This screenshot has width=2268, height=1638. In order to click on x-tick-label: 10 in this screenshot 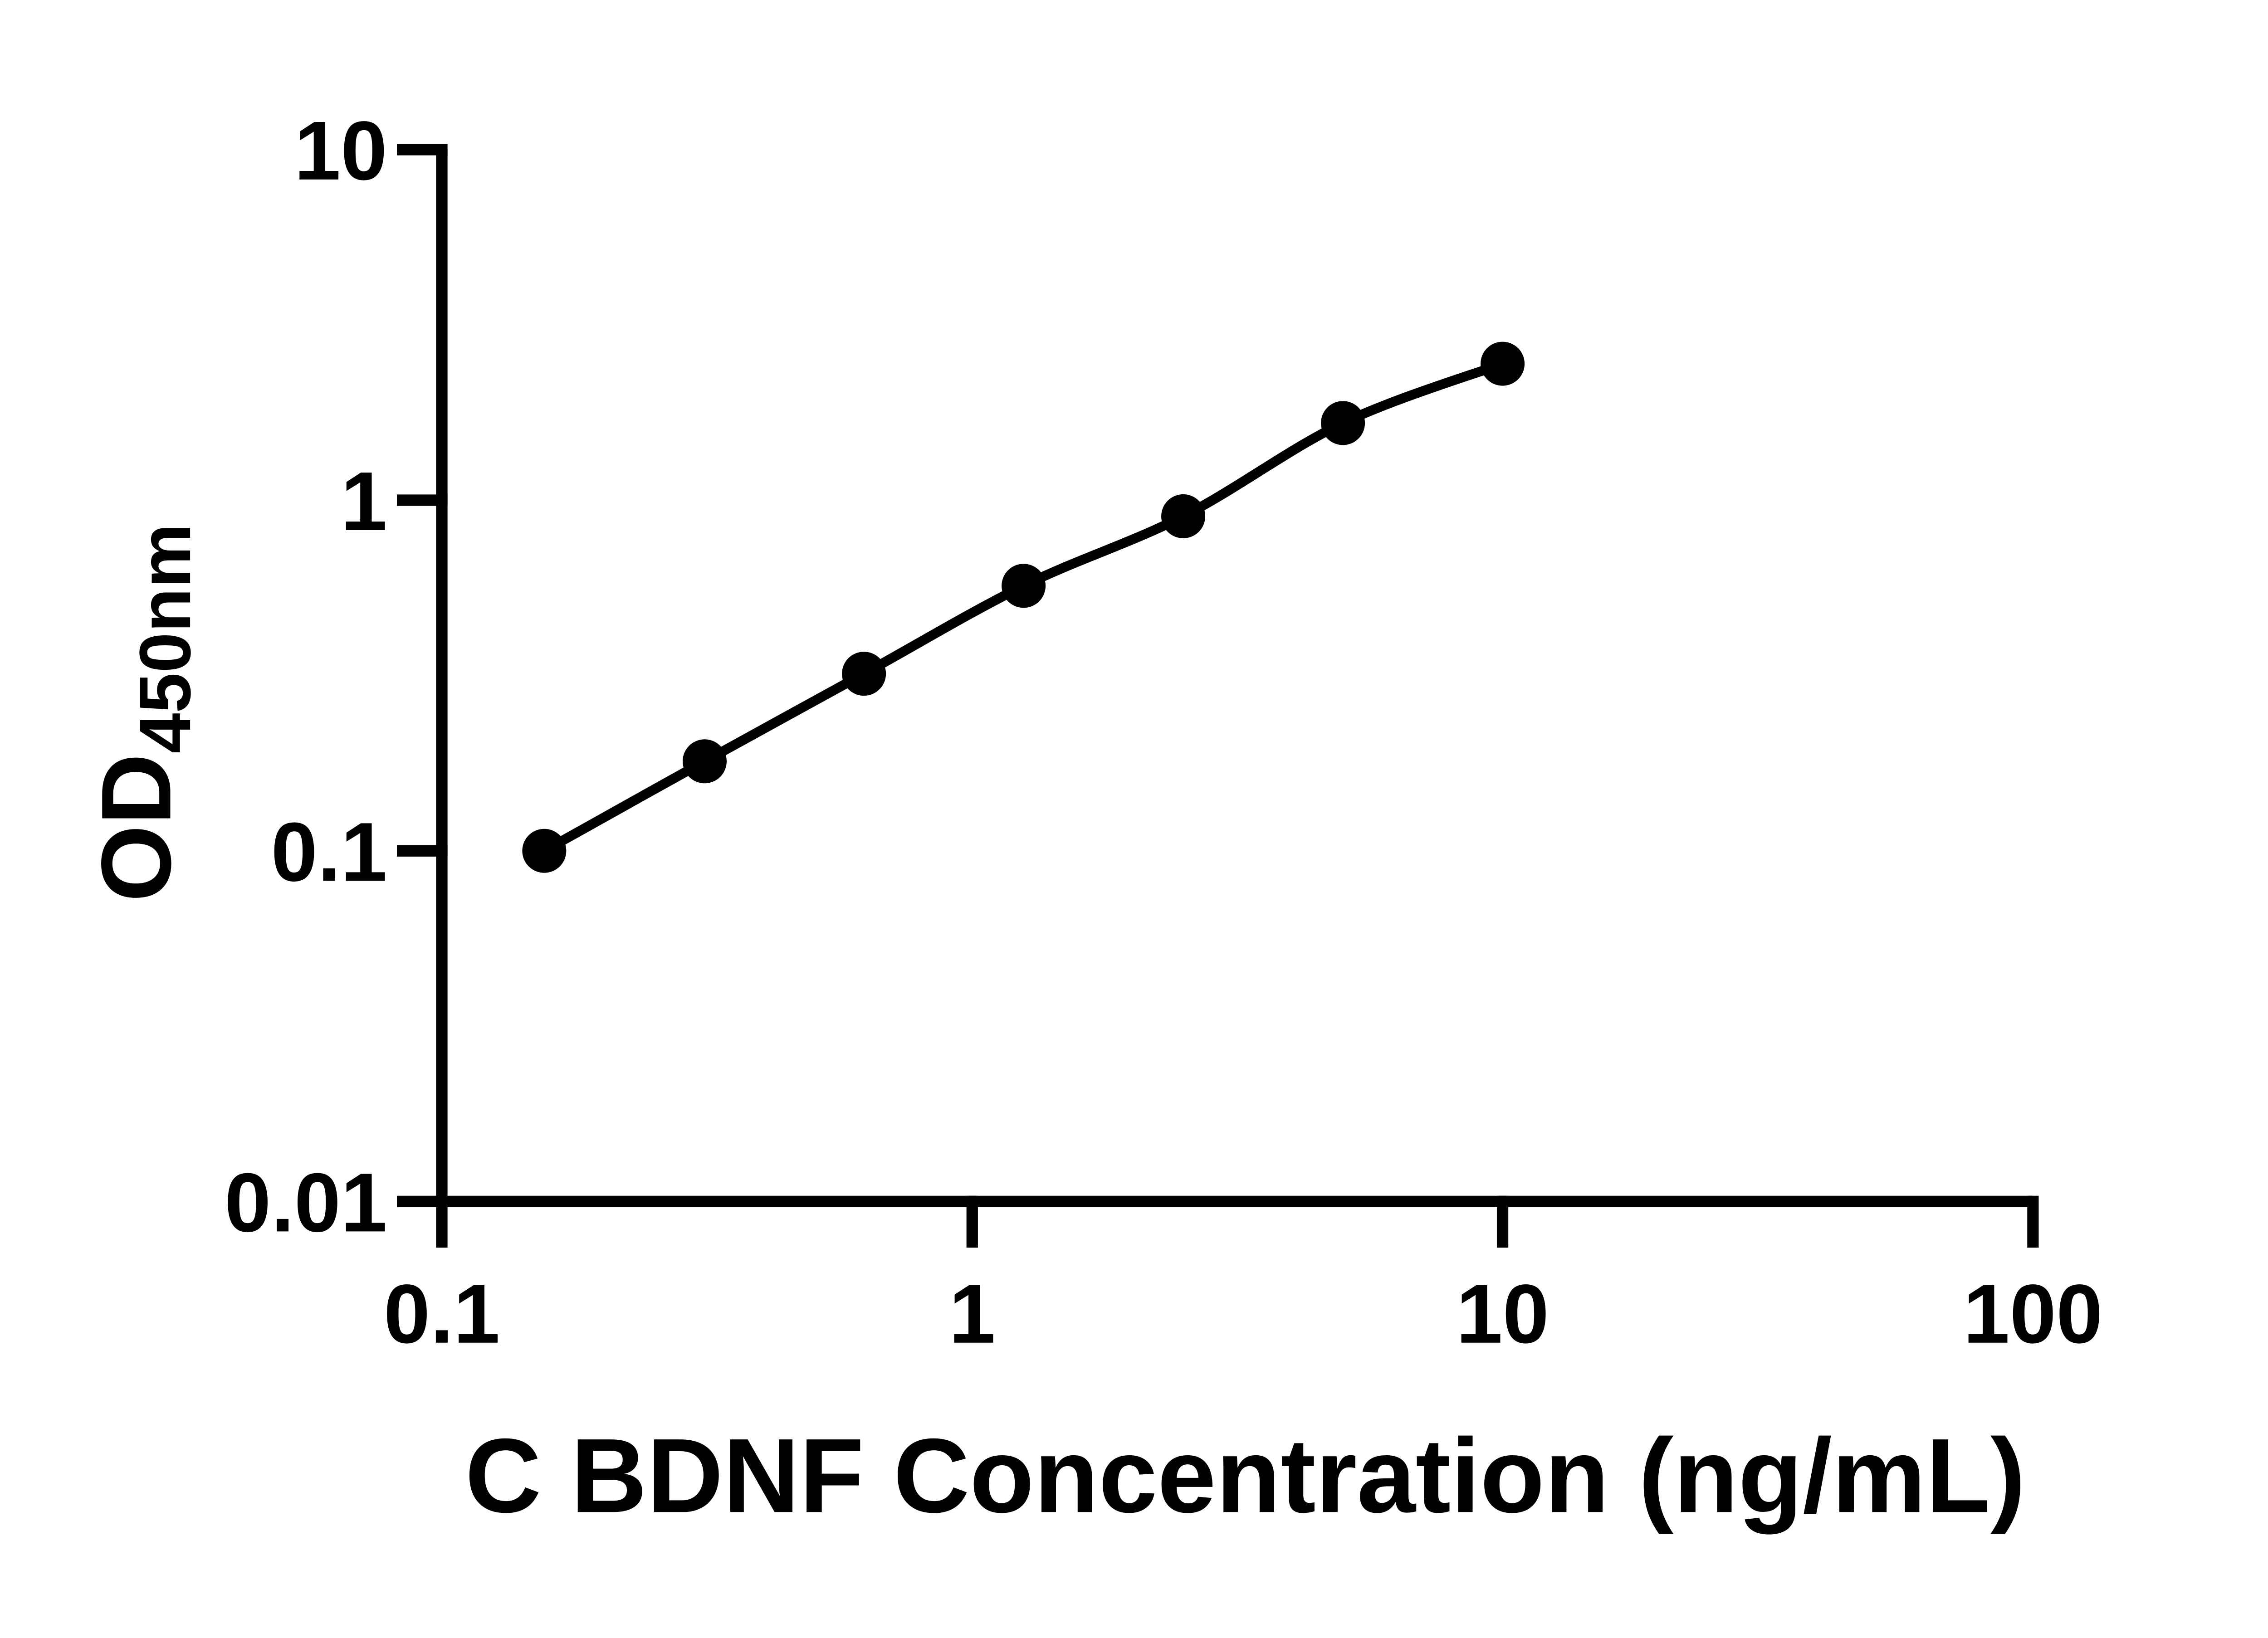, I will do `click(1503, 1314)`.